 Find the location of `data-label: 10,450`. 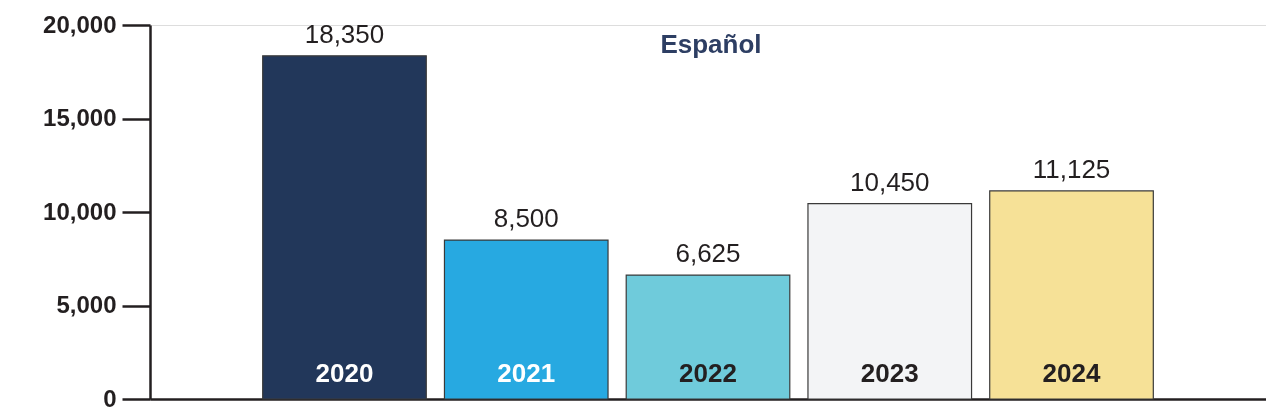

data-label: 10,450 is located at coordinates (889, 181).